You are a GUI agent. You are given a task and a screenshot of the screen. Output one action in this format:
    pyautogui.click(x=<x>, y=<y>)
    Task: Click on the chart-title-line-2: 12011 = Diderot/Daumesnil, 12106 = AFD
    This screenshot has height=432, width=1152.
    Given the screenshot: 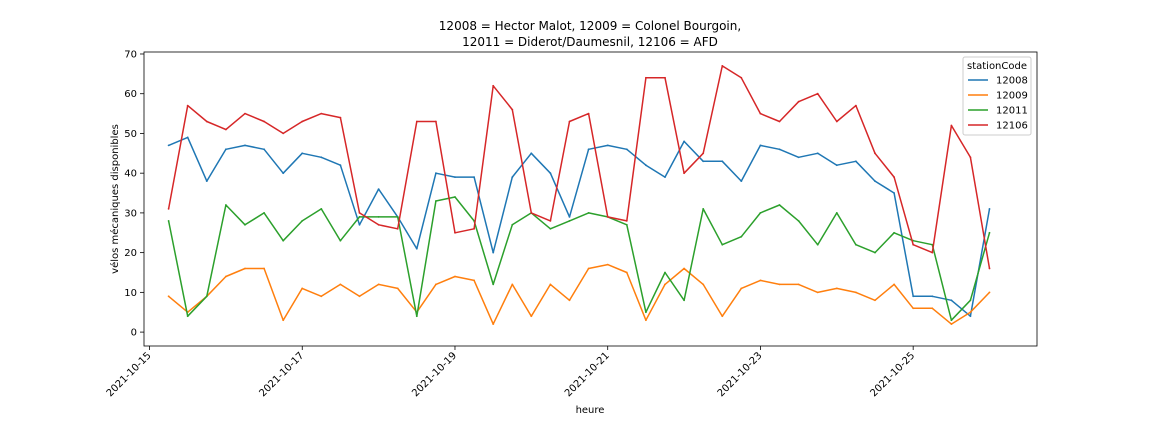 What is the action you would take?
    pyautogui.click(x=590, y=42)
    